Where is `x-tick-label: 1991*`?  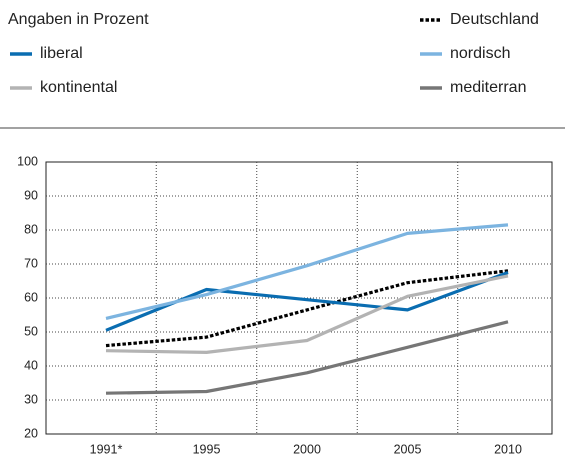 x-tick-label: 1991* is located at coordinates (106, 449).